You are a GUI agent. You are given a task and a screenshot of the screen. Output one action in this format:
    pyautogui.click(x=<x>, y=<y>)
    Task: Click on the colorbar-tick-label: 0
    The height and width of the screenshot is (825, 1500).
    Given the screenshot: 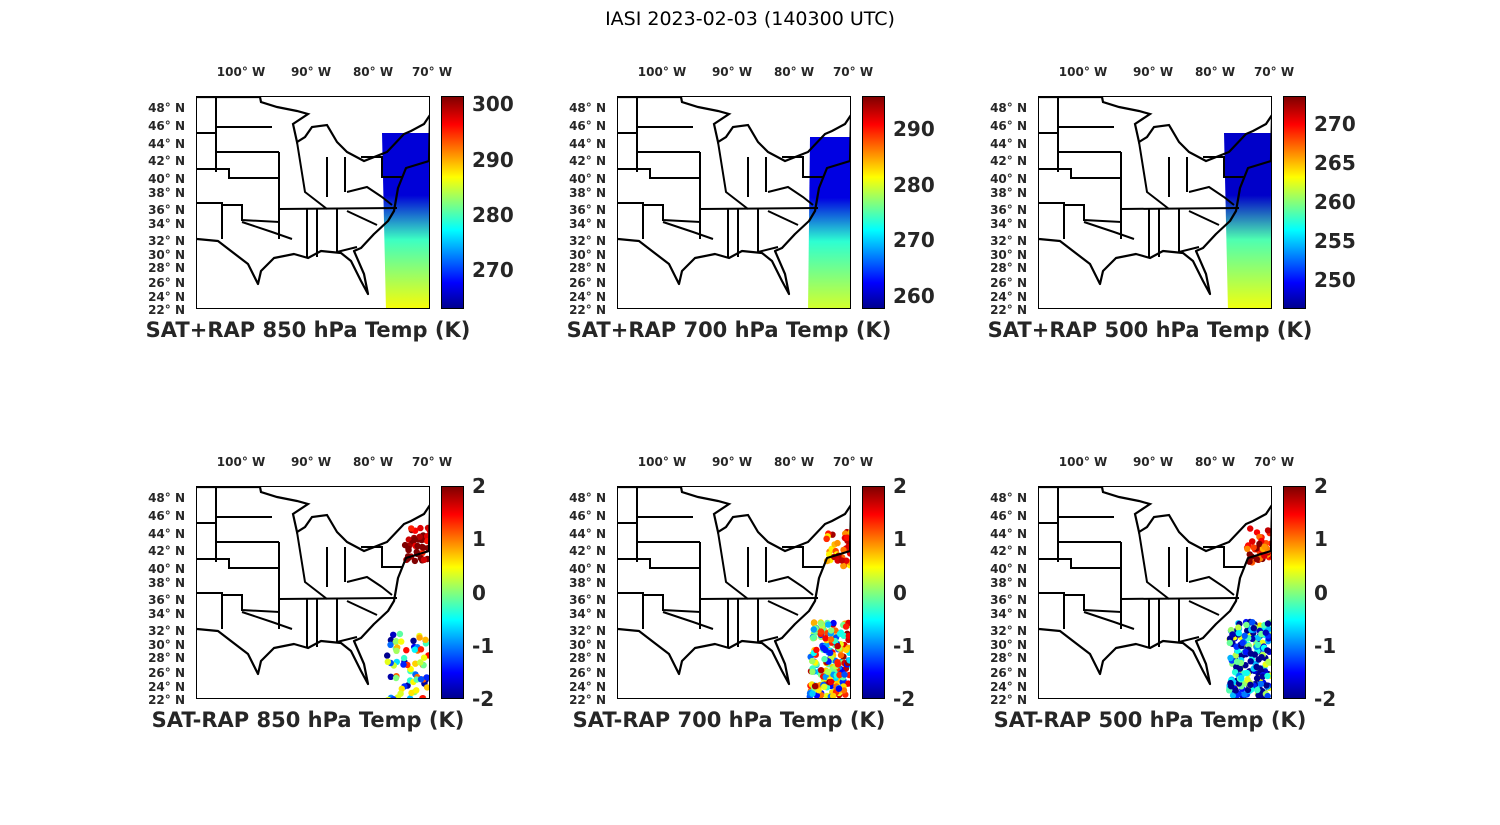 What is the action you would take?
    pyautogui.click(x=900, y=592)
    